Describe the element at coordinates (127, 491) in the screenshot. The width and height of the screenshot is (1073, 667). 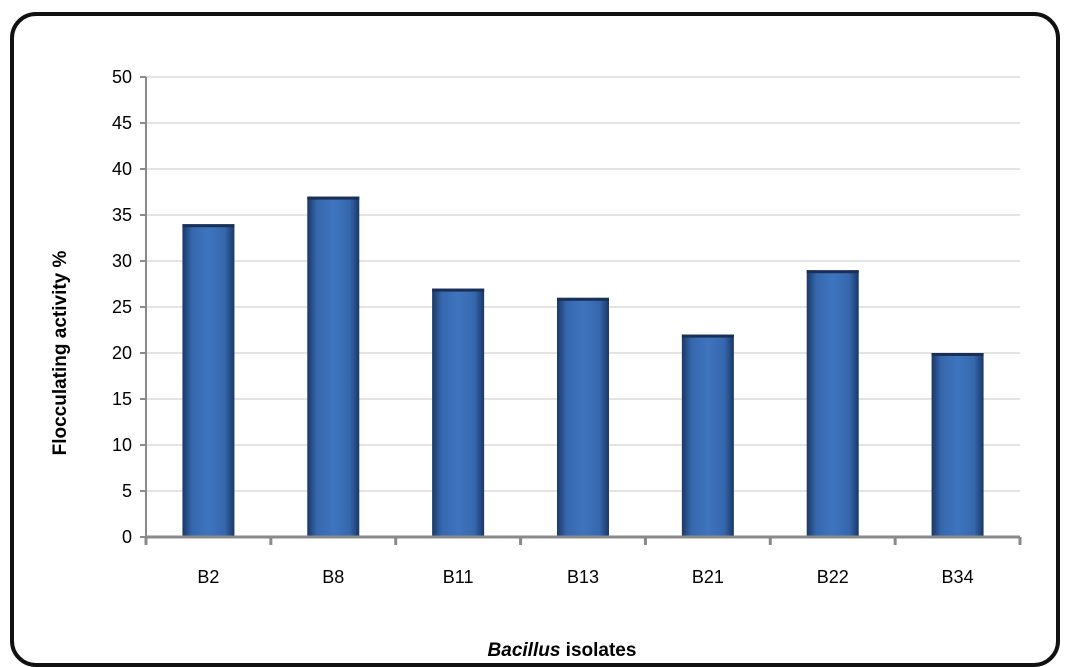
I see `y-tick-label: 5` at that location.